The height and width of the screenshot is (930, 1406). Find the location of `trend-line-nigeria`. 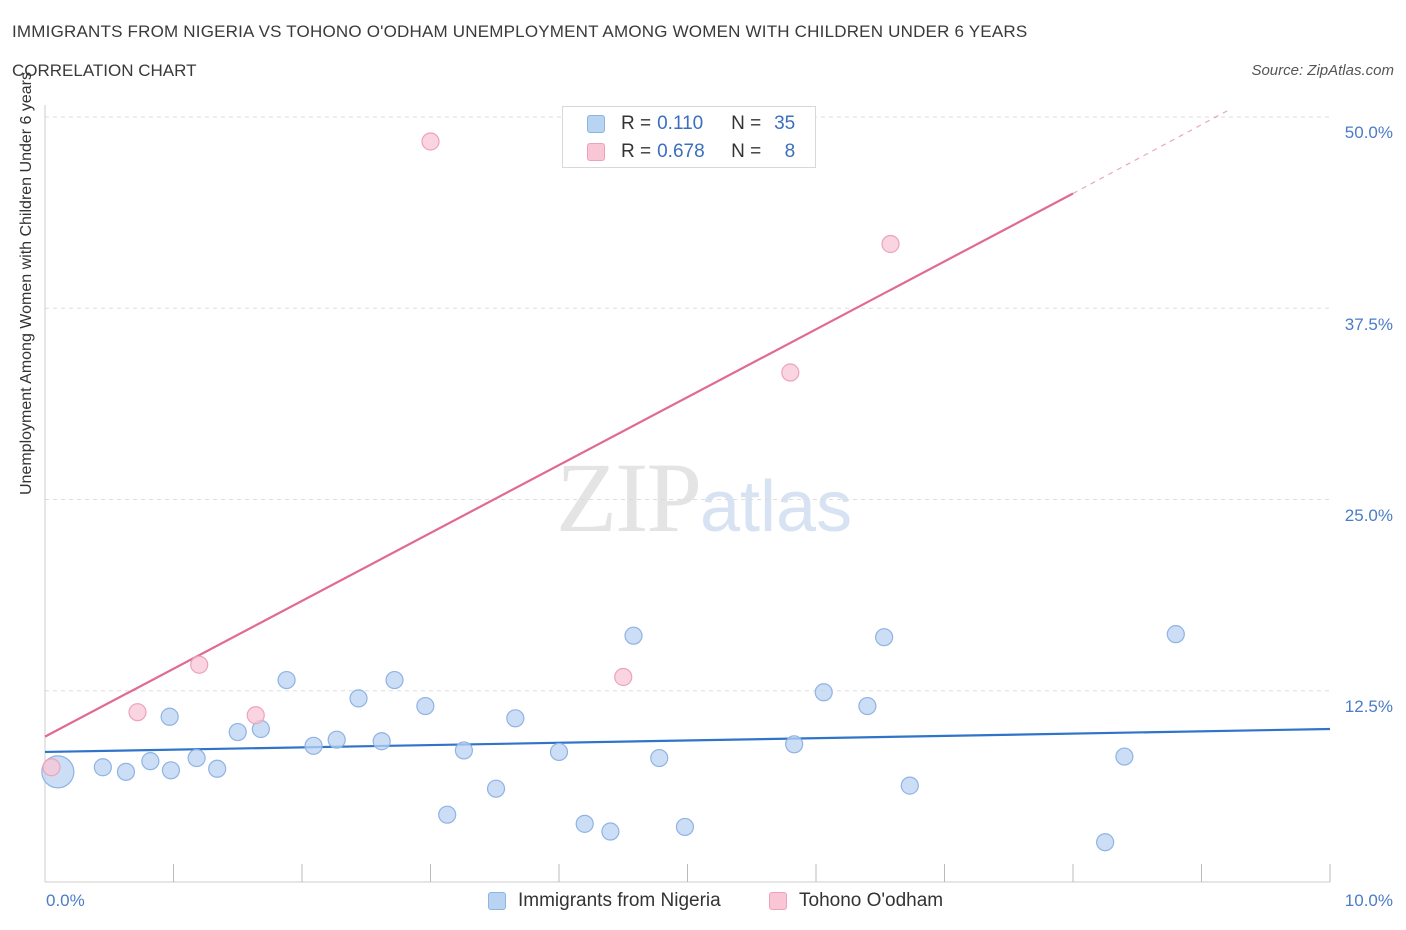

trend-line-nigeria is located at coordinates (687, 740).